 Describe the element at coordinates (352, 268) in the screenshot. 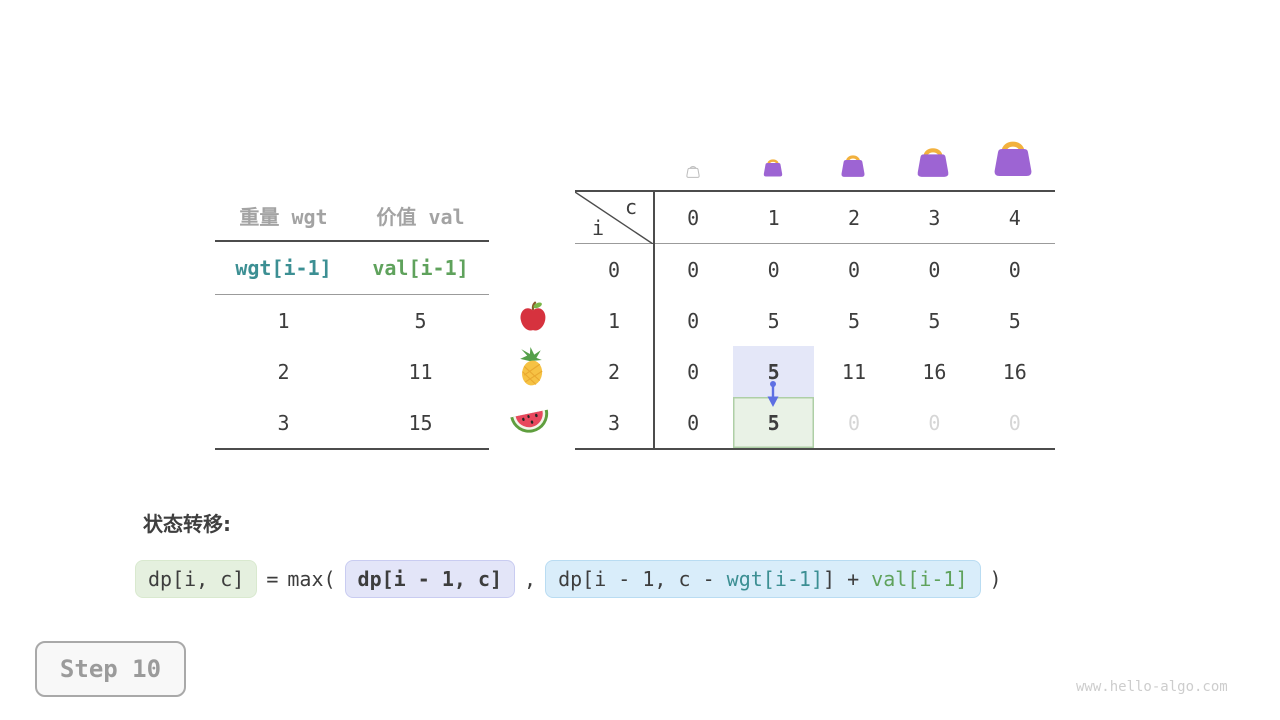

I see `items-table-subheader: wgt[i-1] val[i-1]` at that location.